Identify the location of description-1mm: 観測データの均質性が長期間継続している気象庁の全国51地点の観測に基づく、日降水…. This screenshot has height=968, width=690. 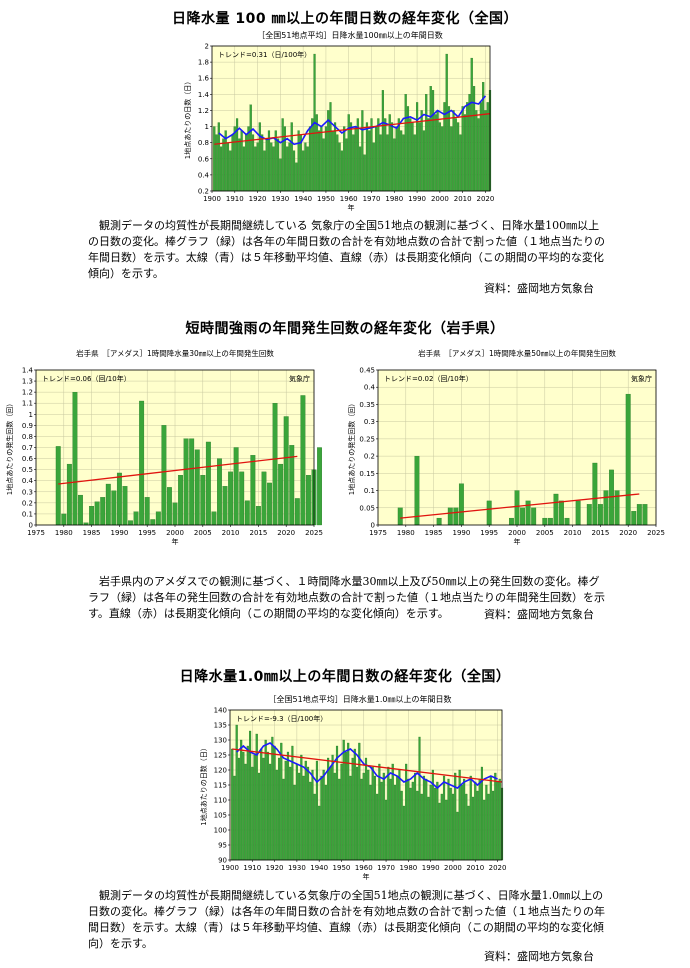
(346, 919).